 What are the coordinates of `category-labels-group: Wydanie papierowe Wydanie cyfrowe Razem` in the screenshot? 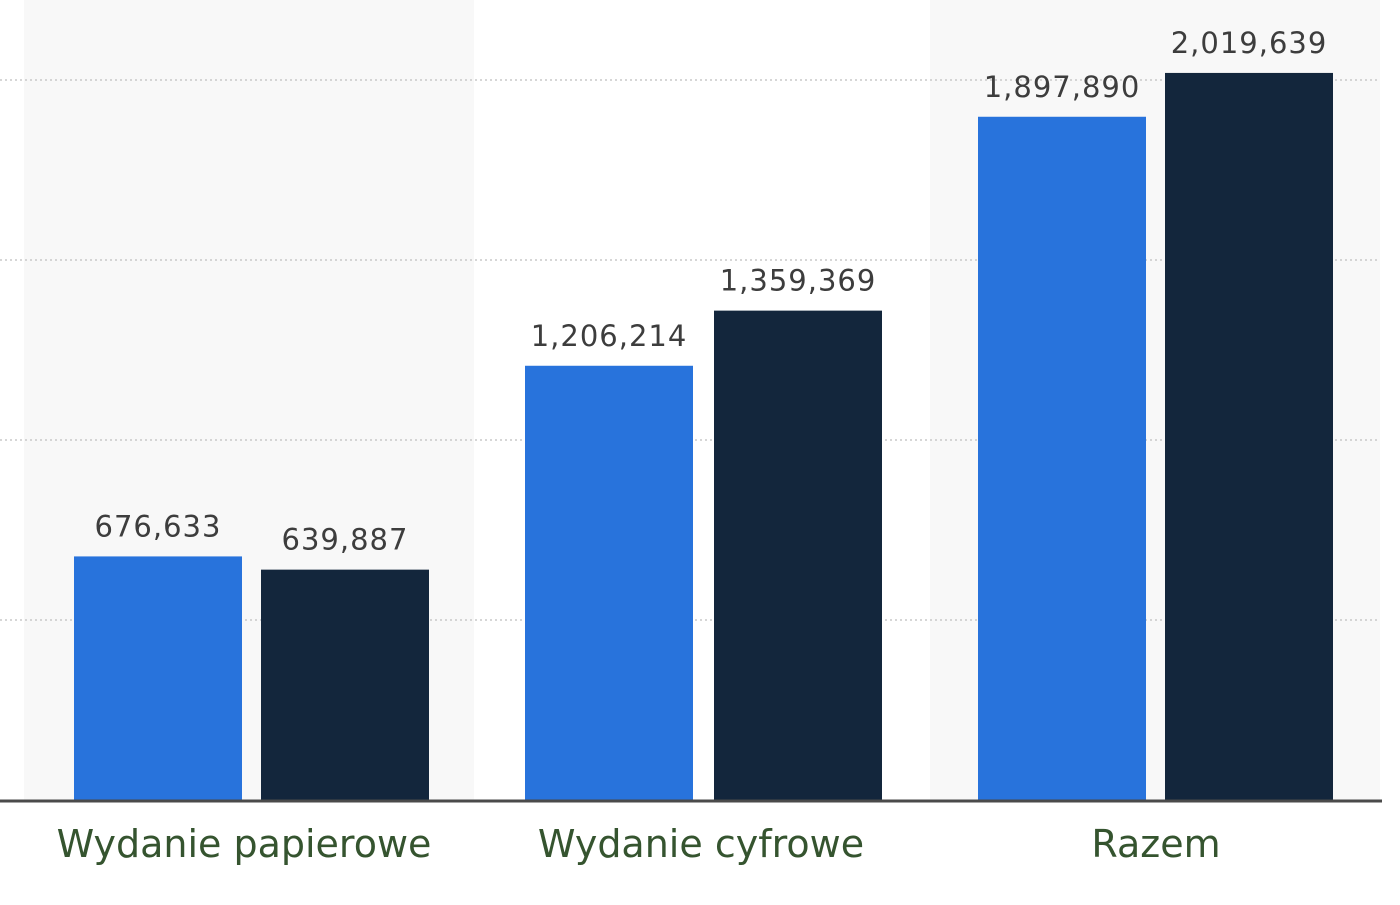 It's located at (639, 844).